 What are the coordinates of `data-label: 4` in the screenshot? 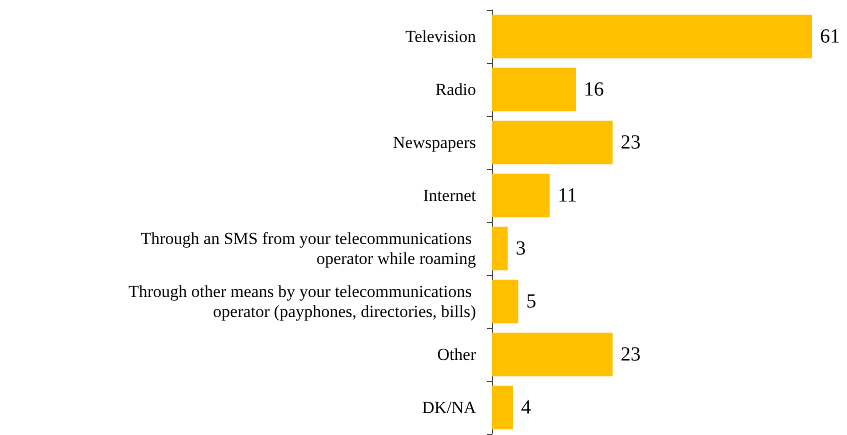 It's located at (525, 407).